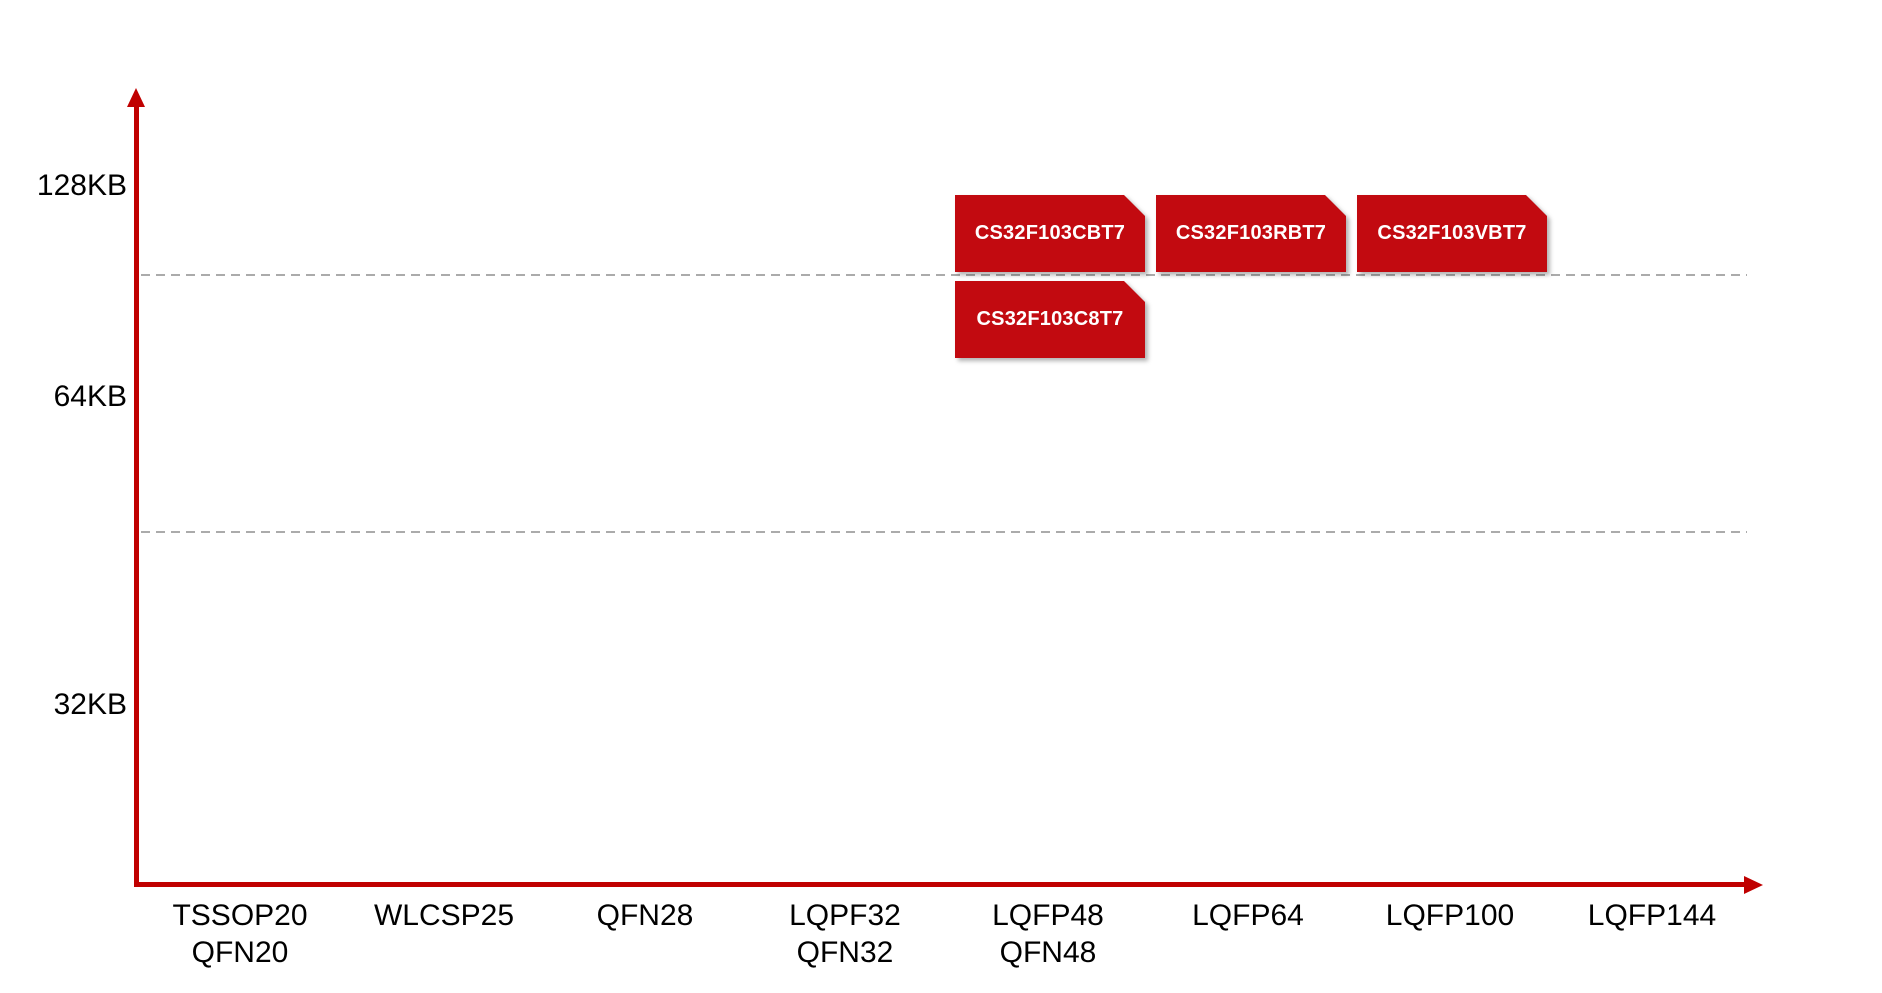 Image resolution: width=1882 pixels, height=993 pixels. What do you see at coordinates (1048, 952) in the screenshot?
I see `x-label-line2: QFN48` at bounding box center [1048, 952].